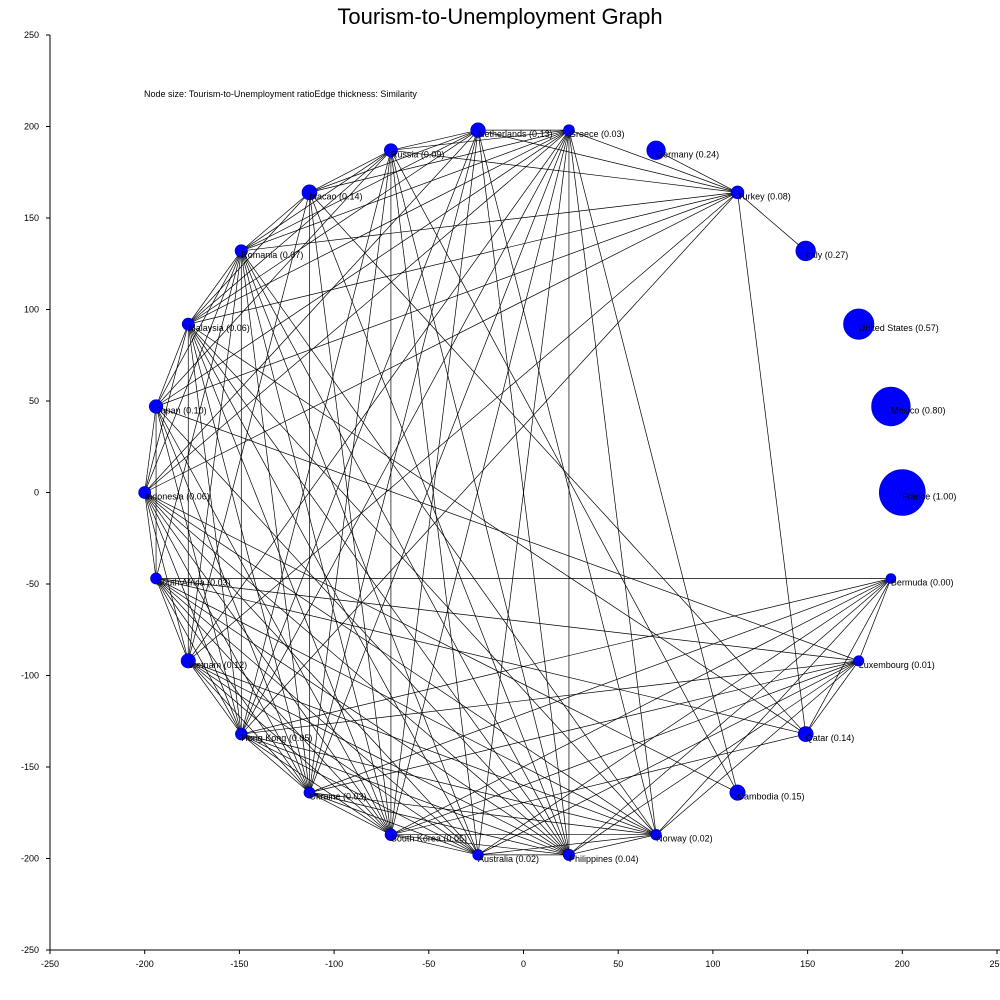 Image resolution: width=1000 pixels, height=1000 pixels. I want to click on edge-japan-south-korea, so click(273, 620).